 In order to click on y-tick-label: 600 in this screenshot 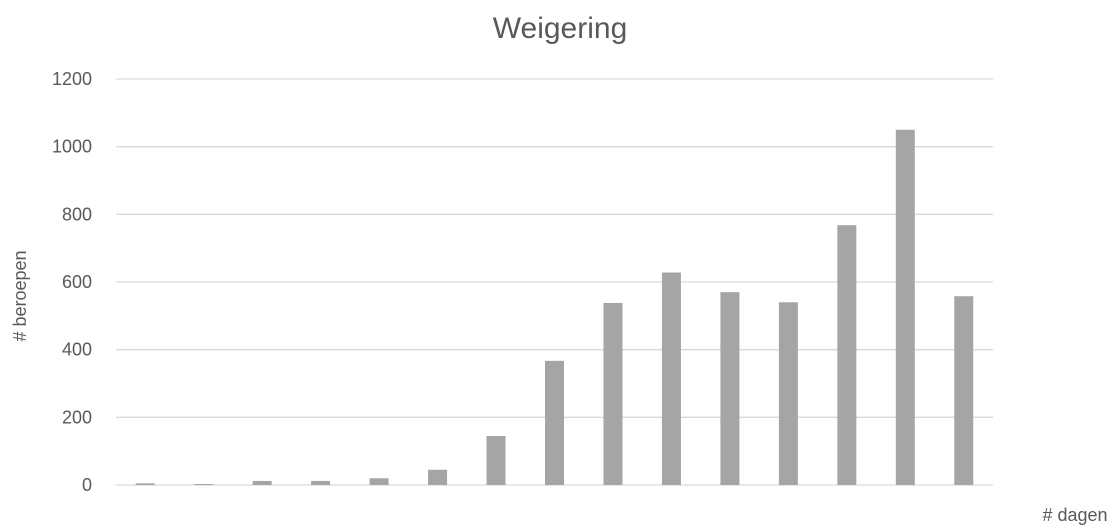, I will do `click(77, 282)`.